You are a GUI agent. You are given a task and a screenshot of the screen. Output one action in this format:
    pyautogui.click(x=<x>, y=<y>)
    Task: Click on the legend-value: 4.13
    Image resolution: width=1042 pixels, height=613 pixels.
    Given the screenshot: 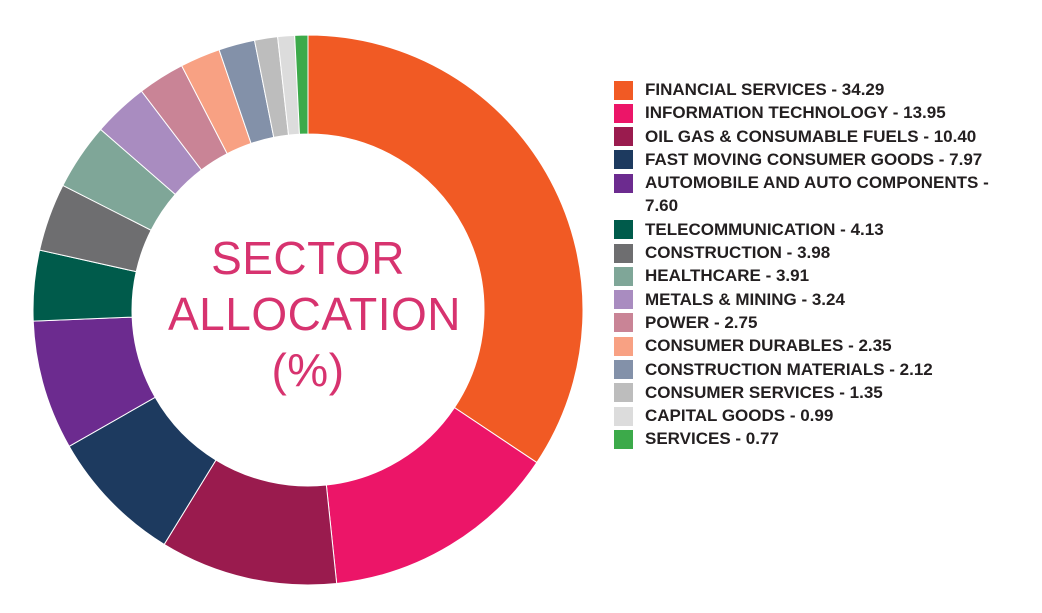 What is the action you would take?
    pyautogui.click(x=867, y=229)
    